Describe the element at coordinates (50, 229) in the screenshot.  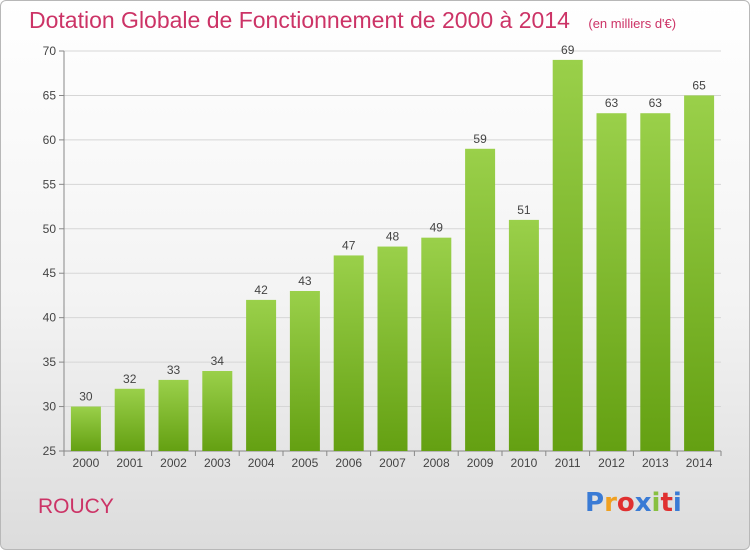
I see `y-tick-label: 50` at that location.